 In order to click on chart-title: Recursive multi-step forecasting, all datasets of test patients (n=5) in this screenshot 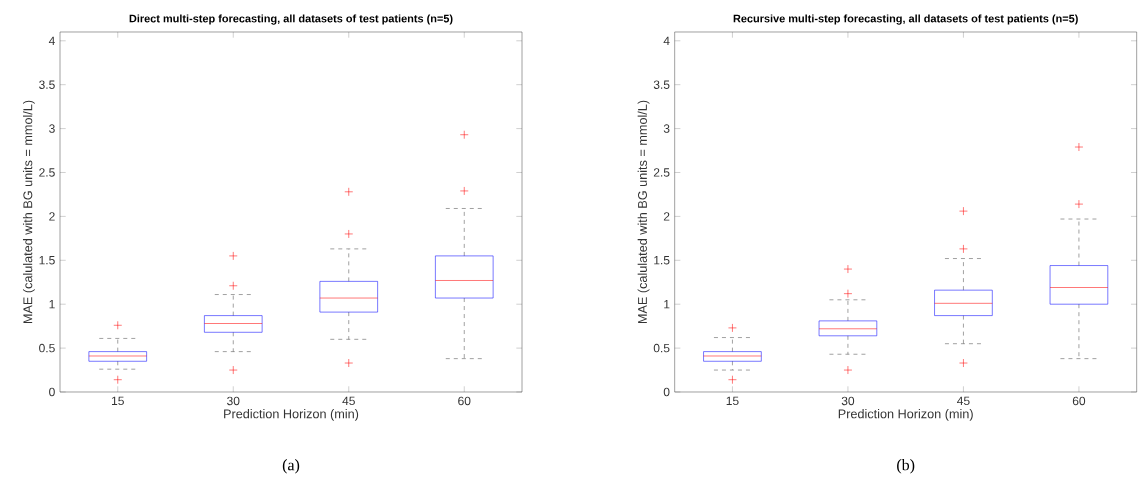, I will do `click(905, 19)`.